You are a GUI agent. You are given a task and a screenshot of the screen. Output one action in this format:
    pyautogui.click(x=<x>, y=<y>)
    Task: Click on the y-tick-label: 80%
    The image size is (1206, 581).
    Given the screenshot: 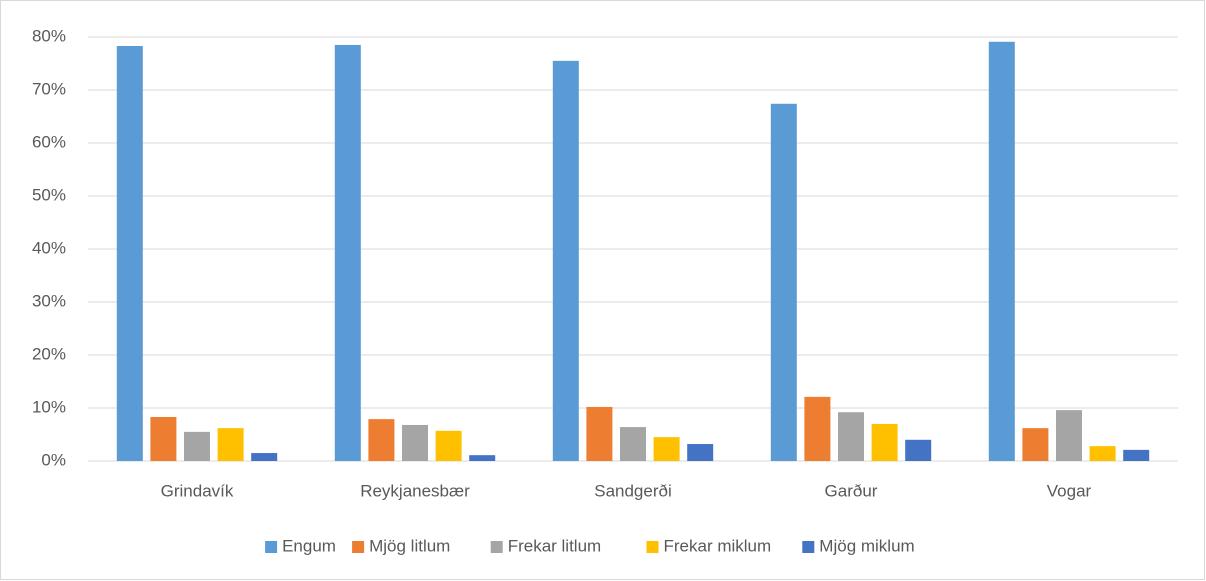 What is the action you would take?
    pyautogui.click(x=49, y=35)
    